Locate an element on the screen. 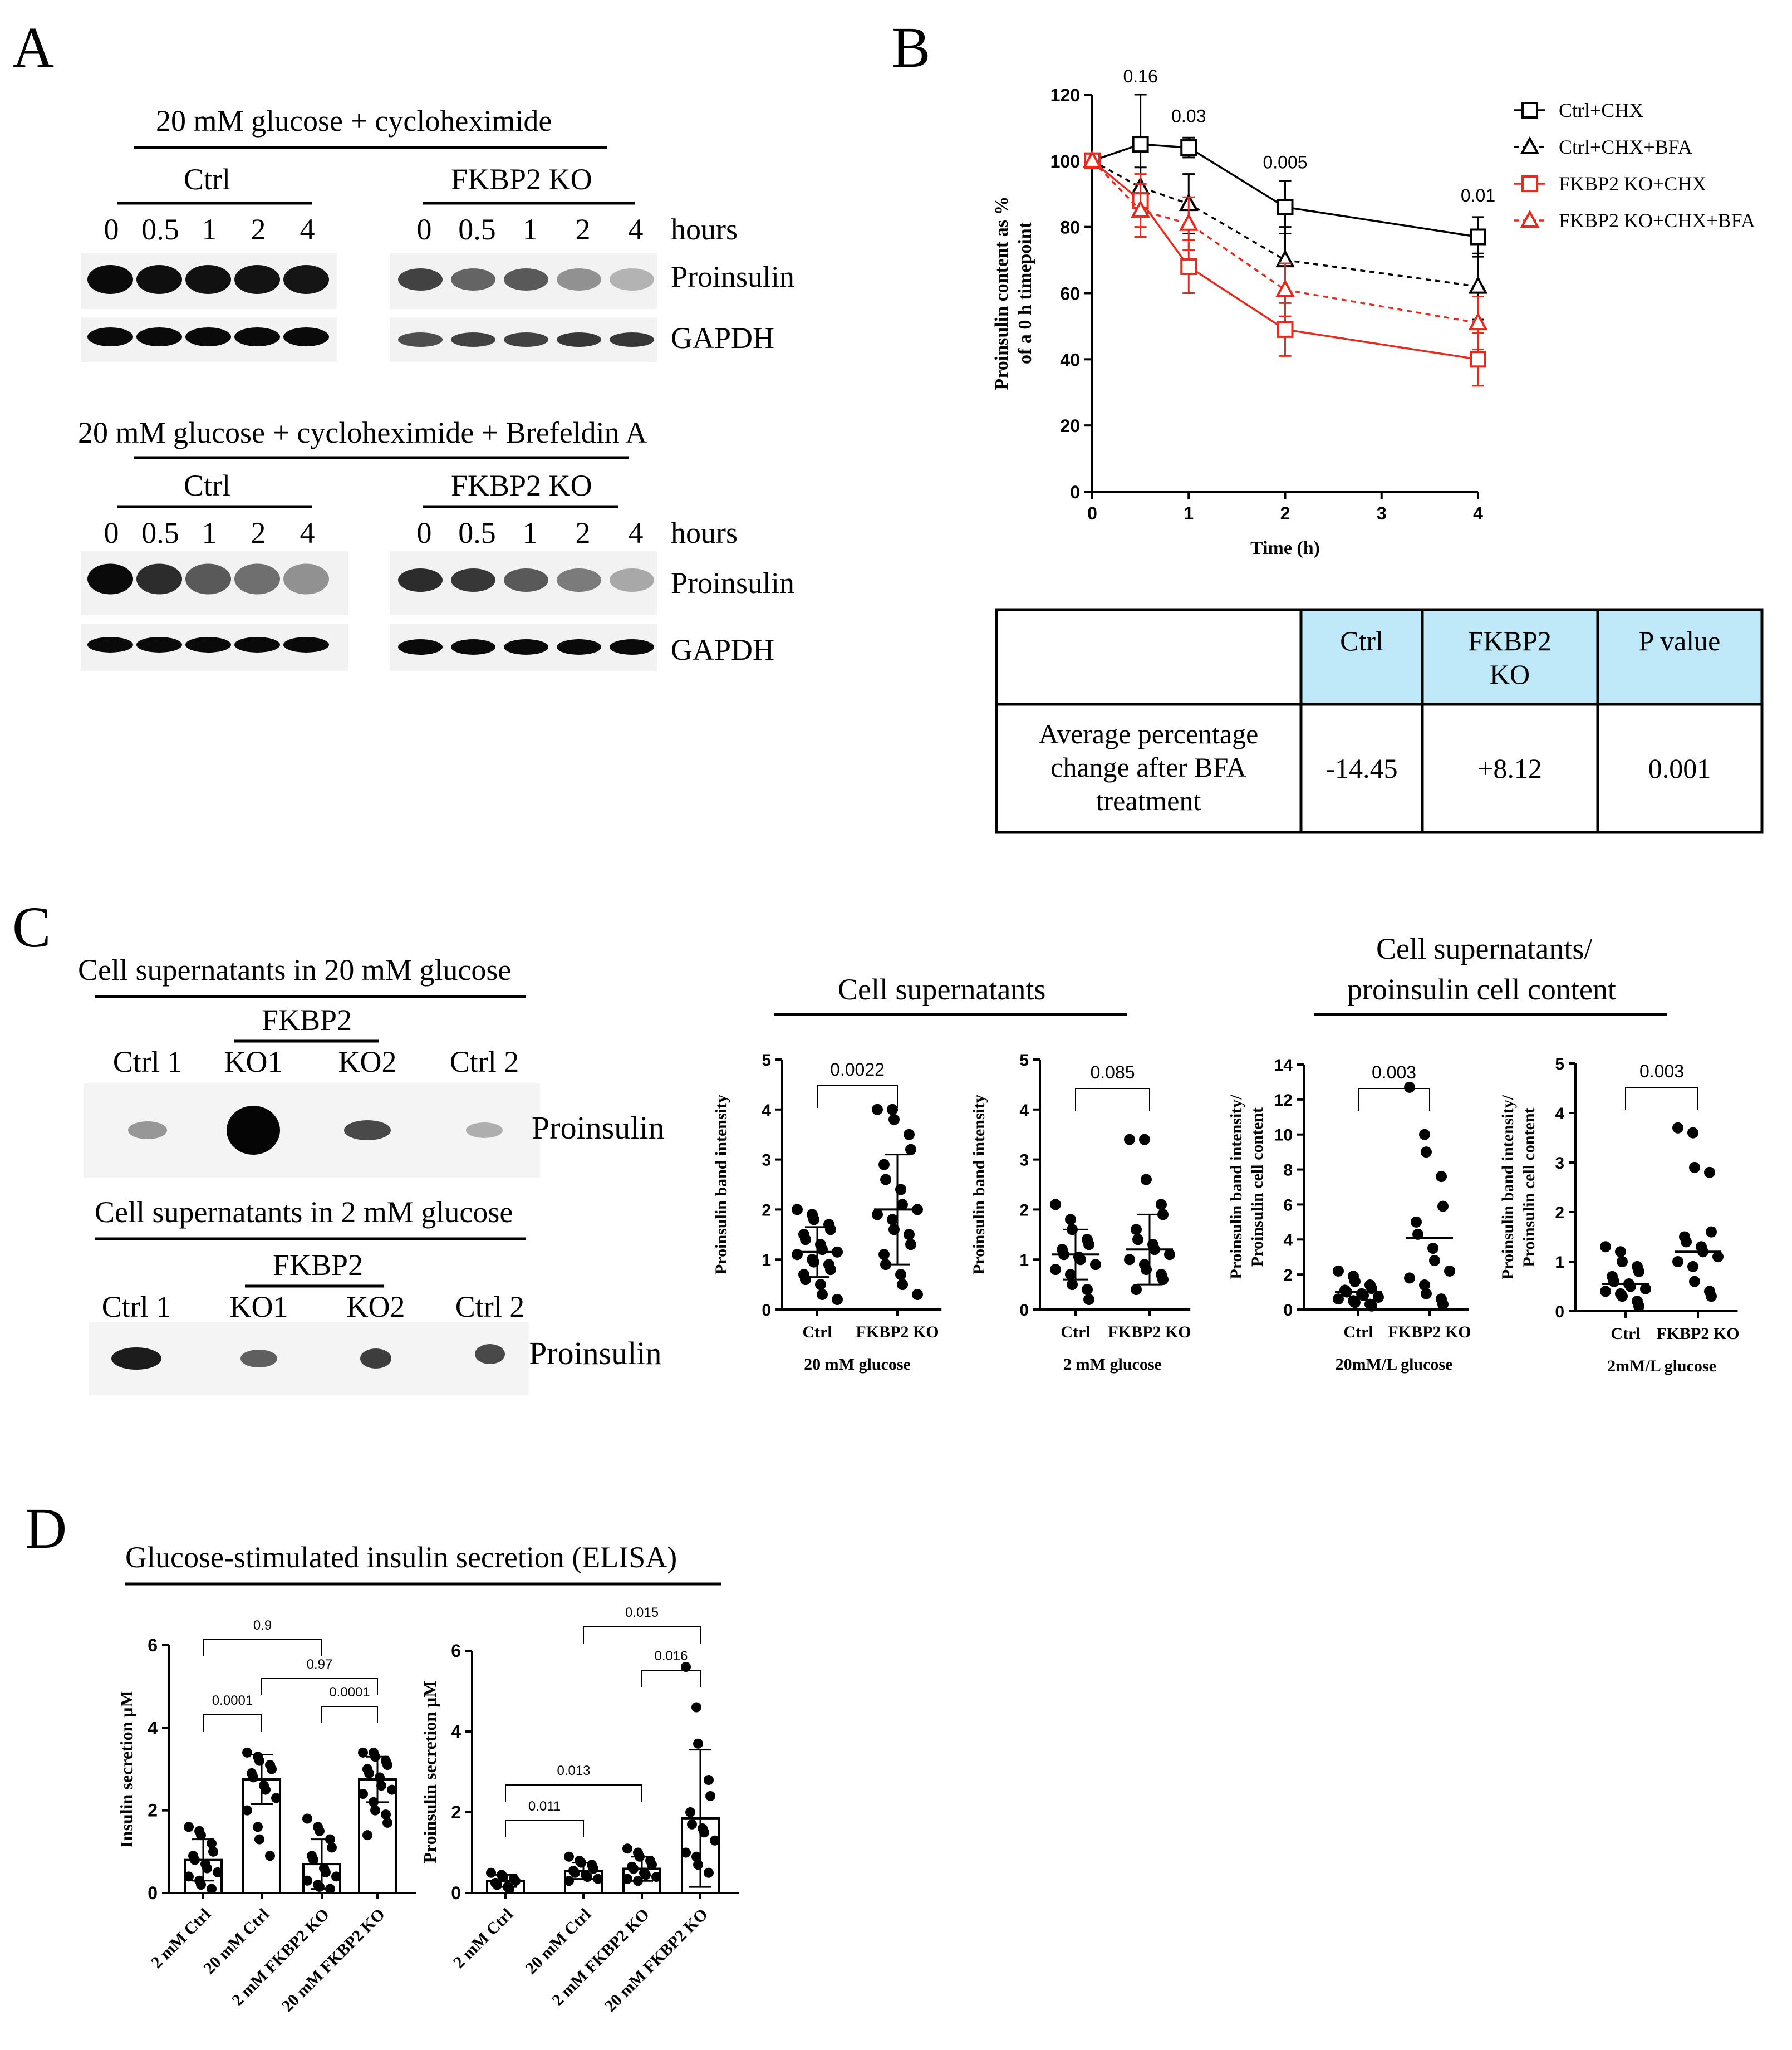  table-row-label: Average percentage is located at coordinates (1149, 734).